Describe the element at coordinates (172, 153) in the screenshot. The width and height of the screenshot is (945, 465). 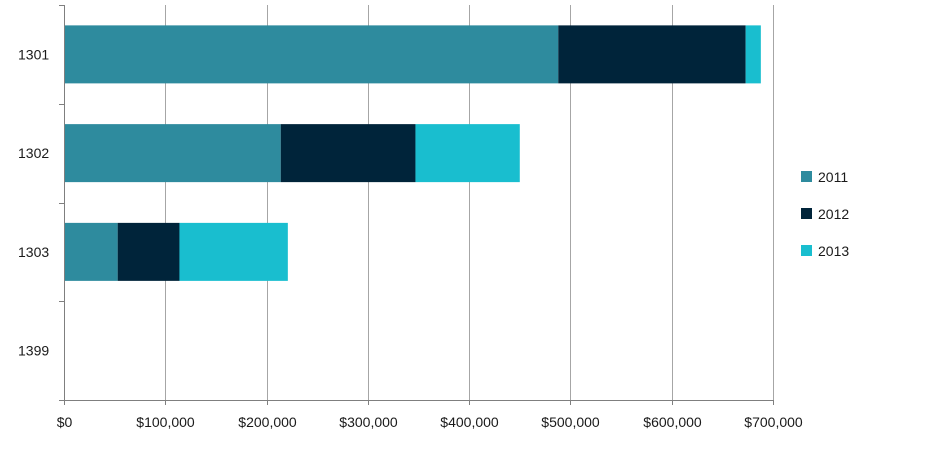
I see `bar-segment-1302-2011` at that location.